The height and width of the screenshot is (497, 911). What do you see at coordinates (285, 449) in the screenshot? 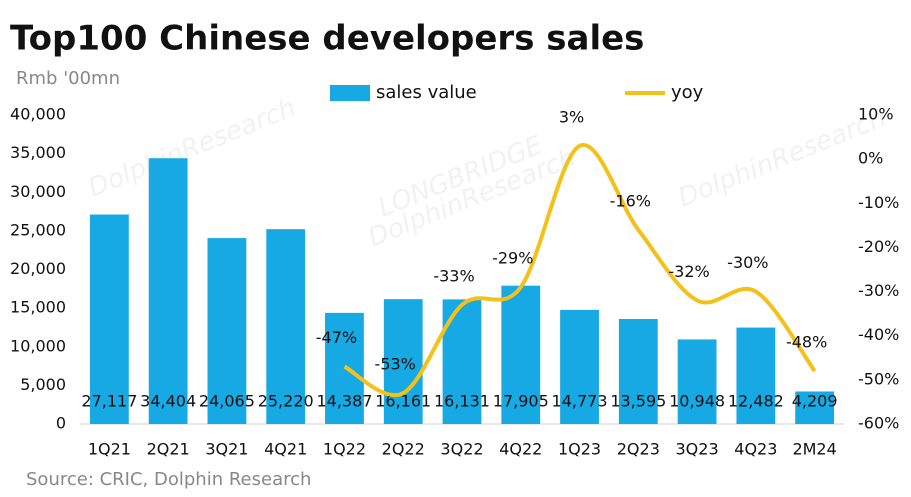
I see `x-tick-label: 4Q21` at bounding box center [285, 449].